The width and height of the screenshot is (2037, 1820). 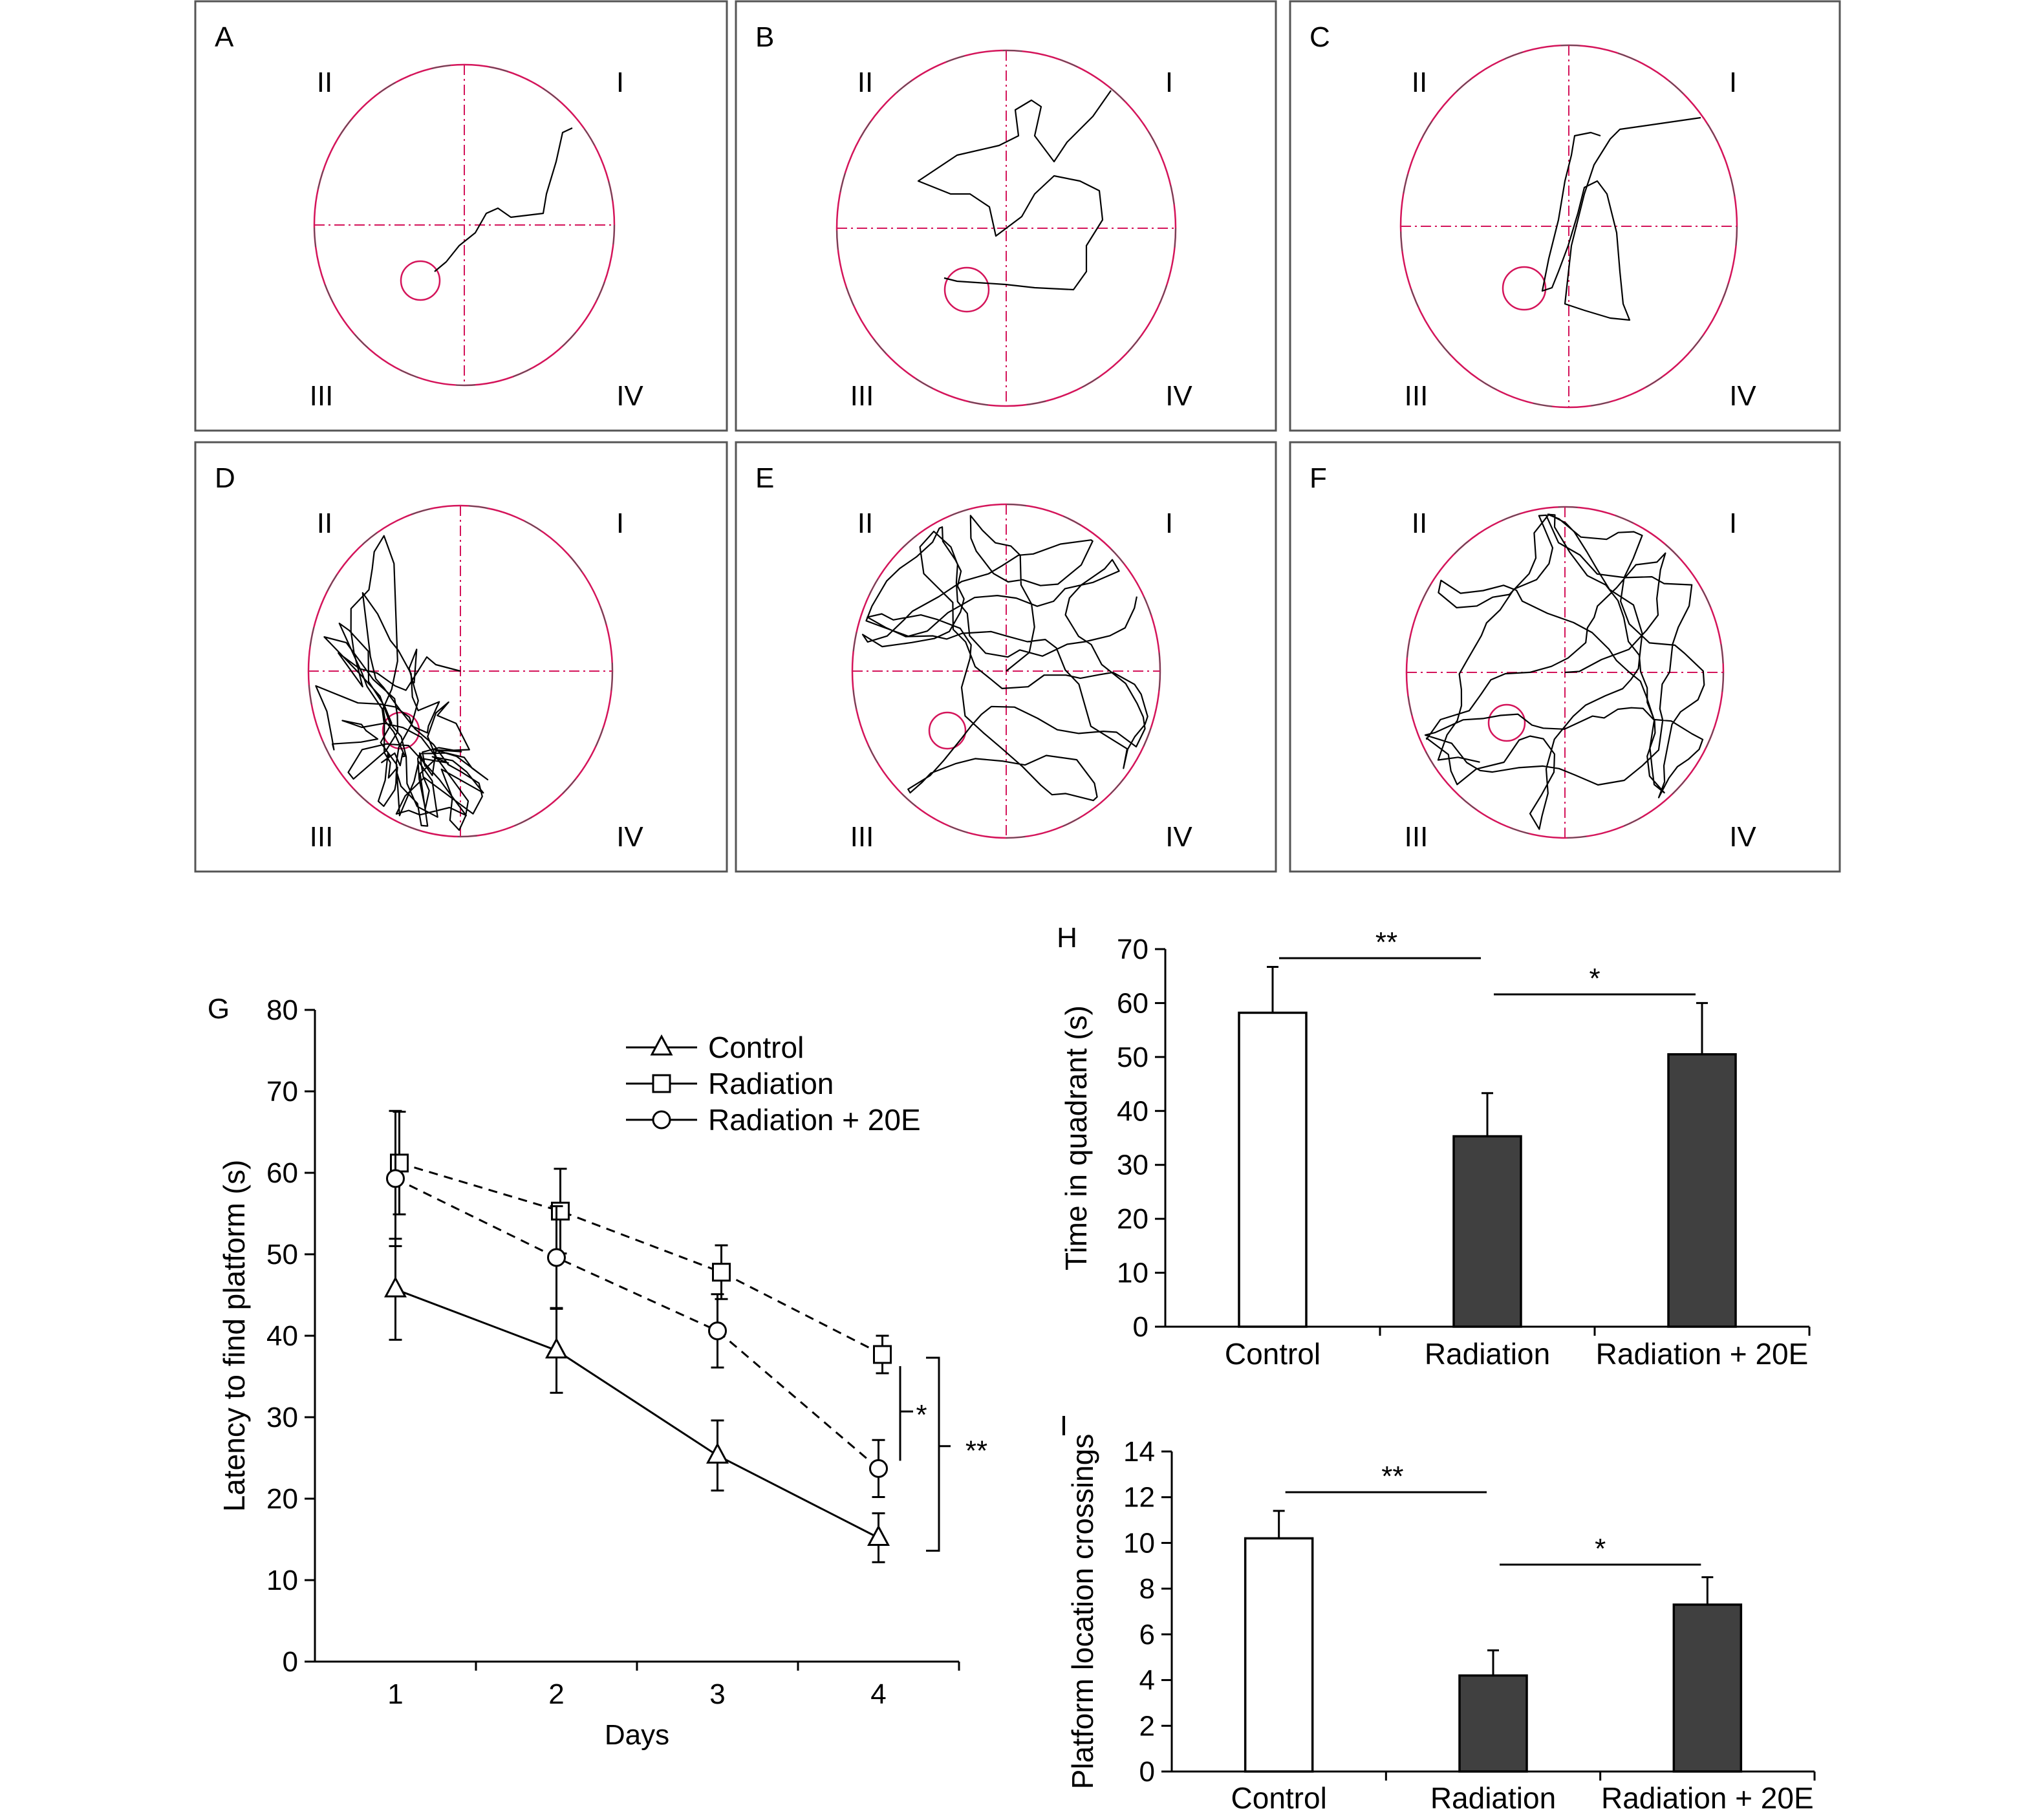 What do you see at coordinates (1487, 1231) in the screenshot?
I see `bar-radiation` at bounding box center [1487, 1231].